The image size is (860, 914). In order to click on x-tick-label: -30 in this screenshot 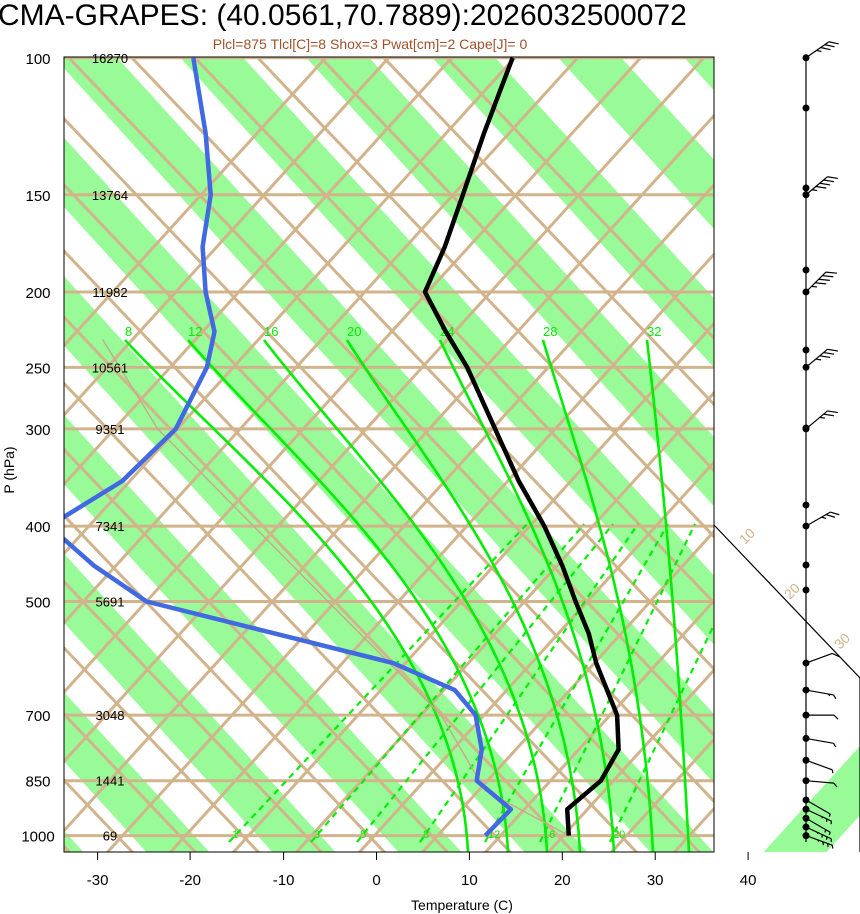, I will do `click(98, 880)`.